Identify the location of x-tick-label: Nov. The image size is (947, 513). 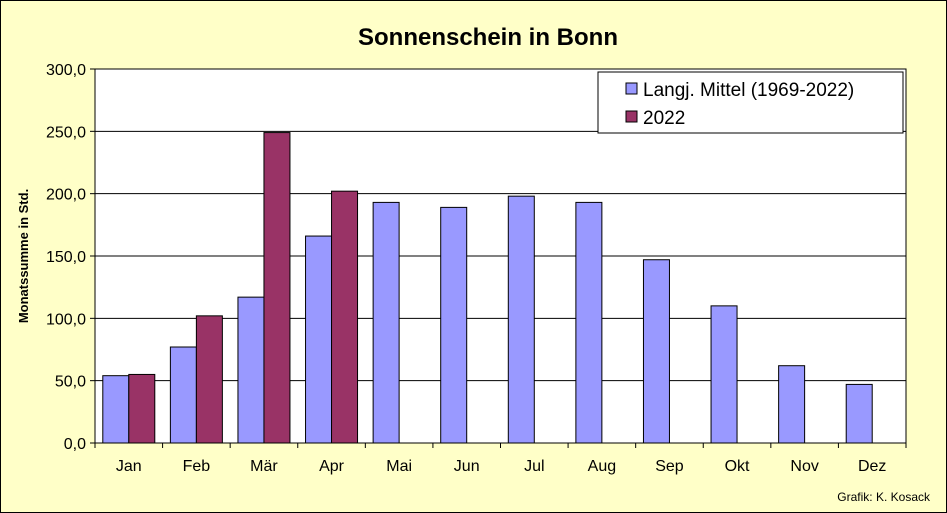
(804, 466).